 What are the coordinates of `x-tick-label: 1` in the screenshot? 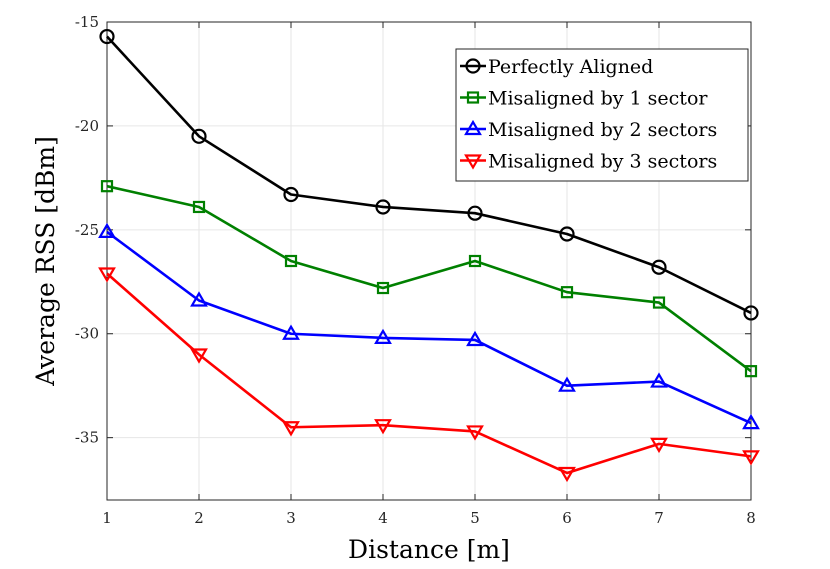 It's located at (107, 518).